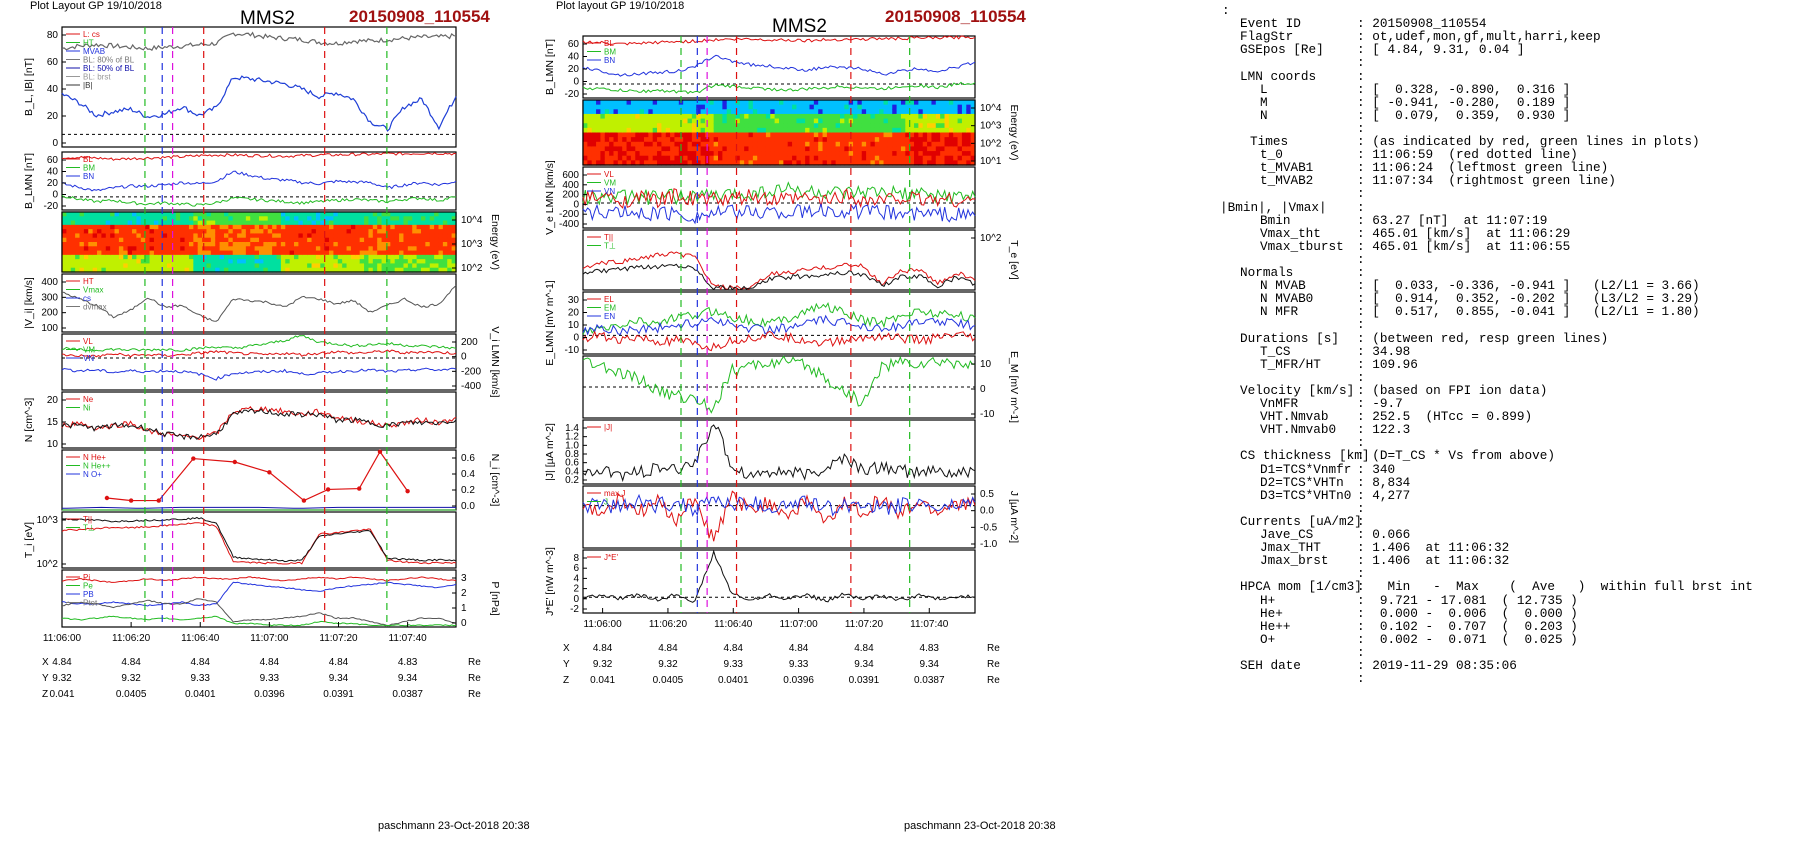 The height and width of the screenshot is (841, 1804). I want to click on pos-value: 4.84, so click(62, 662).